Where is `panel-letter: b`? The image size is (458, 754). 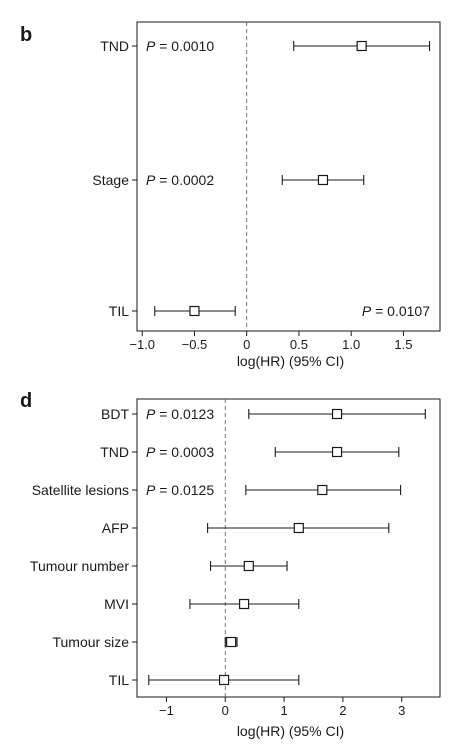 panel-letter: b is located at coordinates (26, 35).